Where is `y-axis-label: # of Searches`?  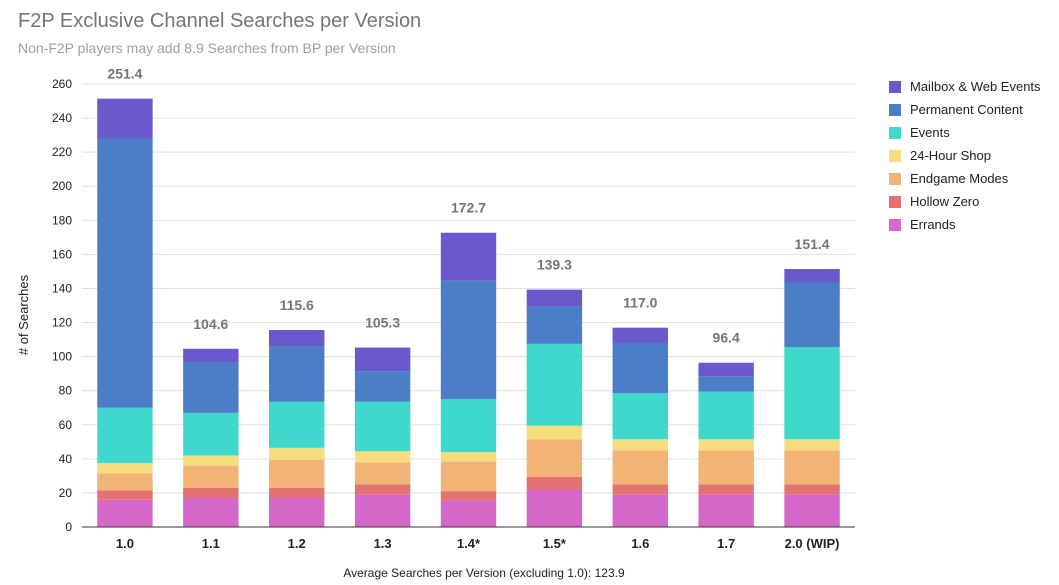 y-axis-label: # of Searches is located at coordinates (23, 314).